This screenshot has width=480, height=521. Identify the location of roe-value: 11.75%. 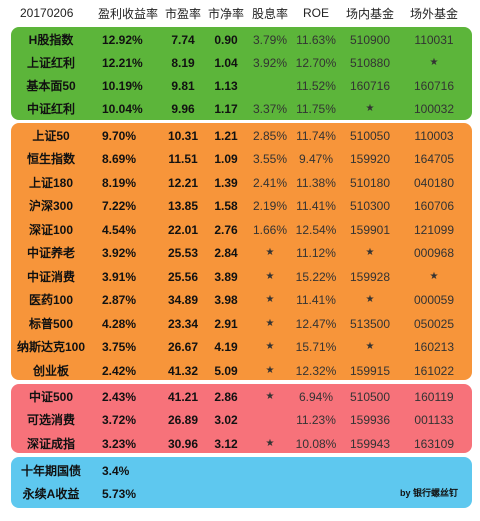
(316, 108).